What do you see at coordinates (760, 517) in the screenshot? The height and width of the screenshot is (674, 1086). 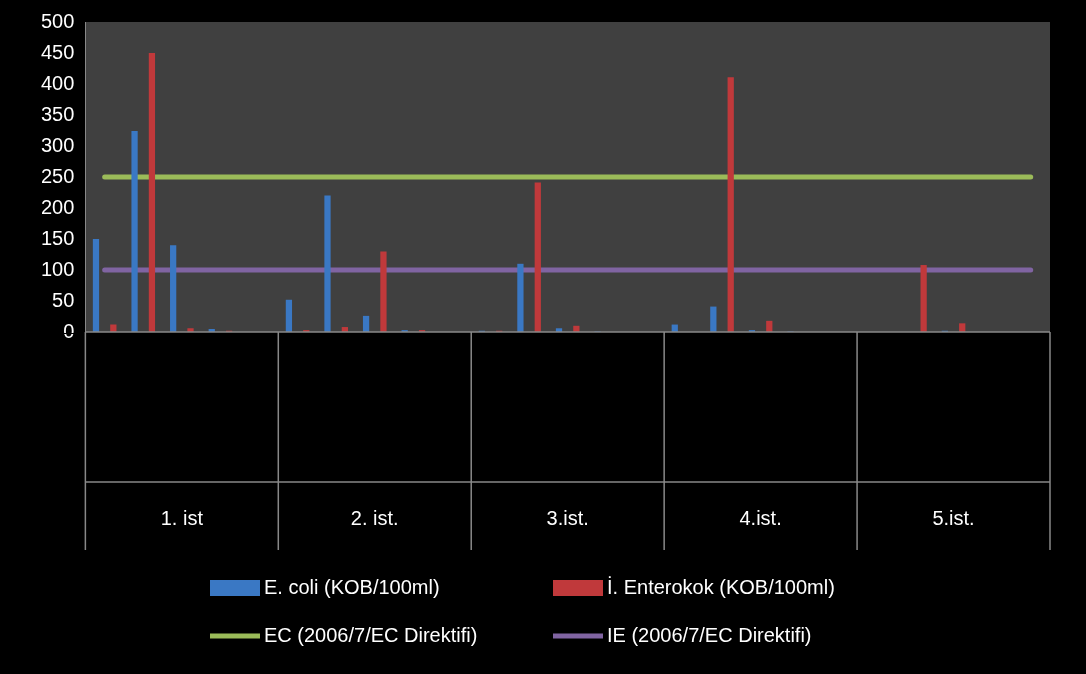 I see `text: 4.ist.` at bounding box center [760, 517].